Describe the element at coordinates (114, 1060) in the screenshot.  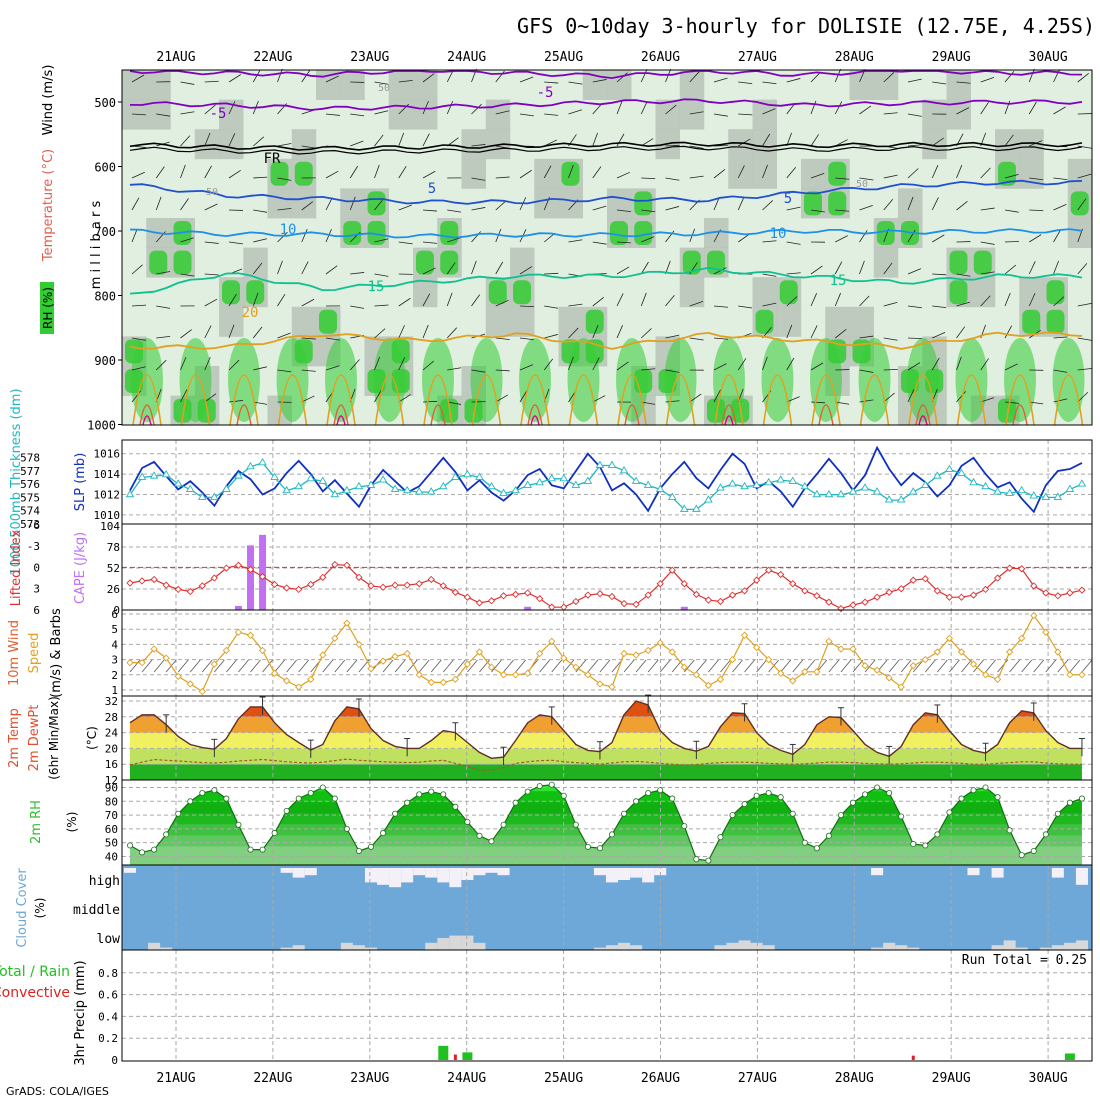
I see `precip-tick-label: 0` at that location.